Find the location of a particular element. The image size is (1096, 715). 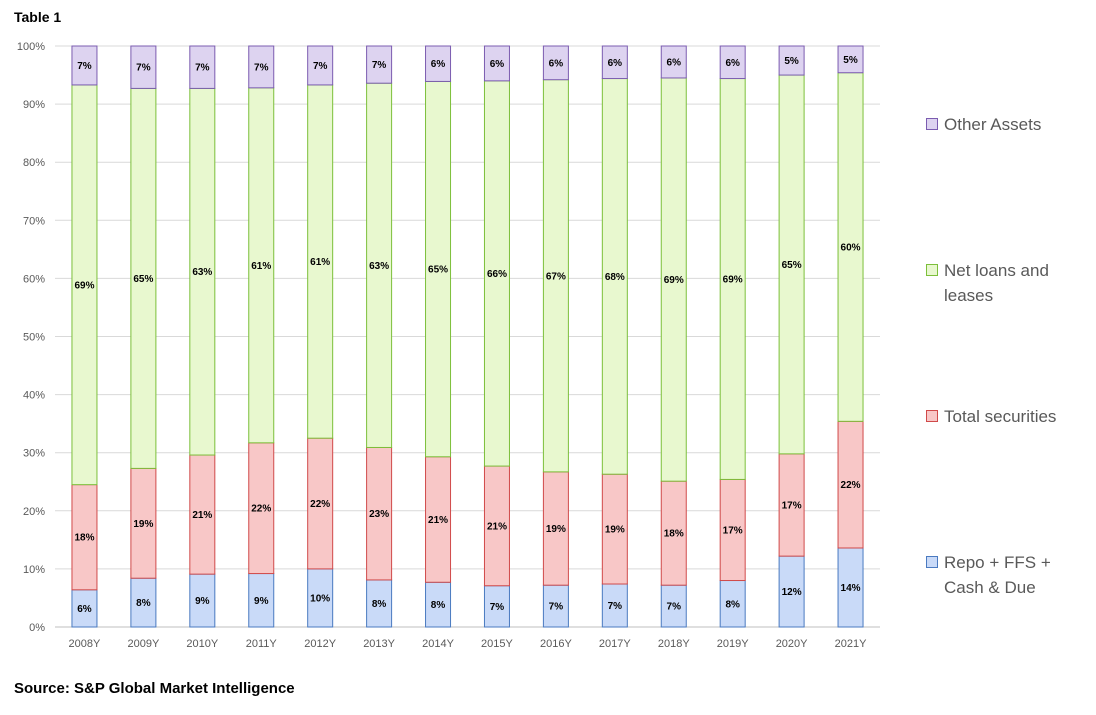

legend-label: Net loans and leases is located at coordinates (996, 283).